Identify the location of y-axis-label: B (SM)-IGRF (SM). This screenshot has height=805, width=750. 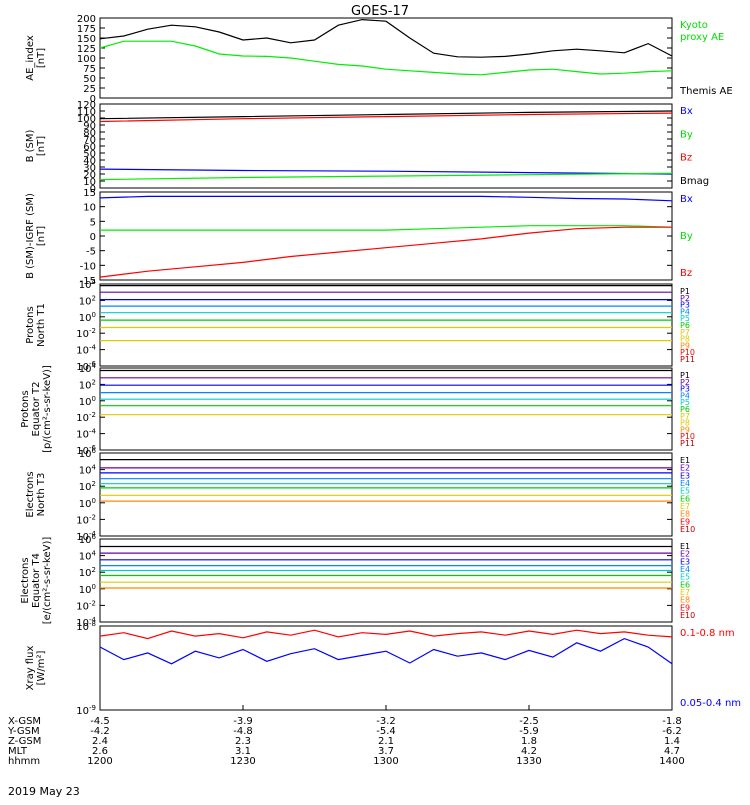
(30, 236).